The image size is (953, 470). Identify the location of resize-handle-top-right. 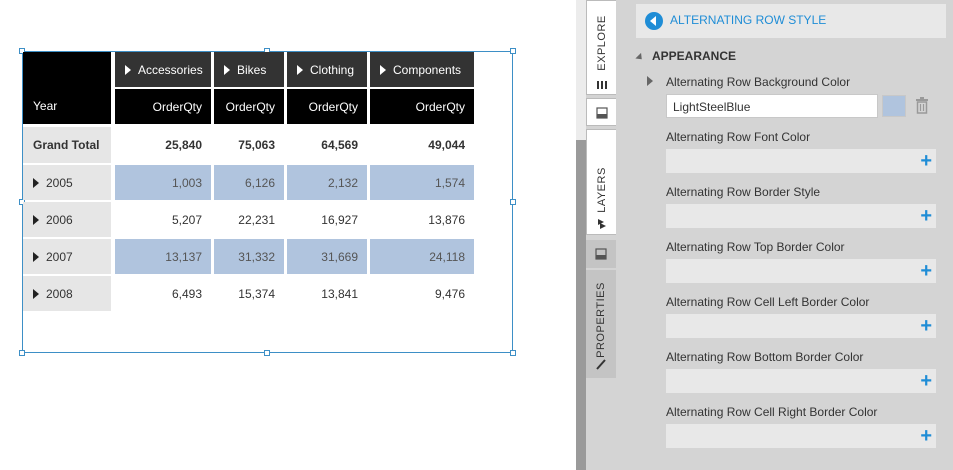
(513, 51).